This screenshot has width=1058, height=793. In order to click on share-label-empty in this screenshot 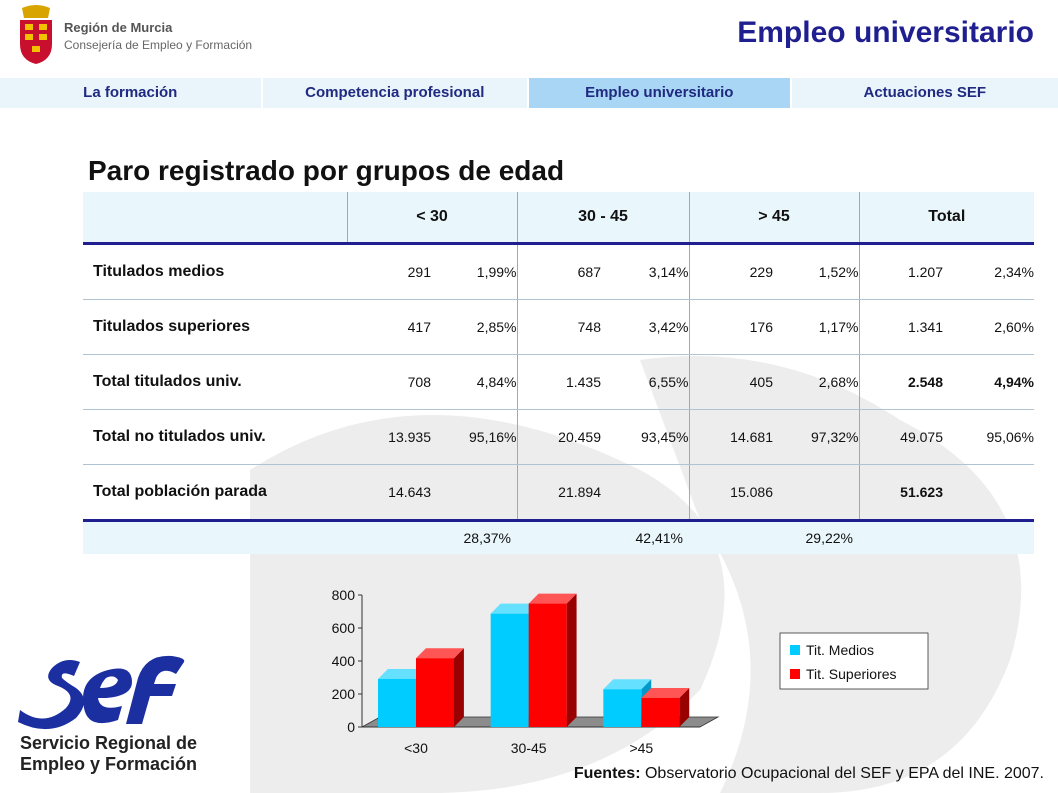, I will do `click(215, 536)`.